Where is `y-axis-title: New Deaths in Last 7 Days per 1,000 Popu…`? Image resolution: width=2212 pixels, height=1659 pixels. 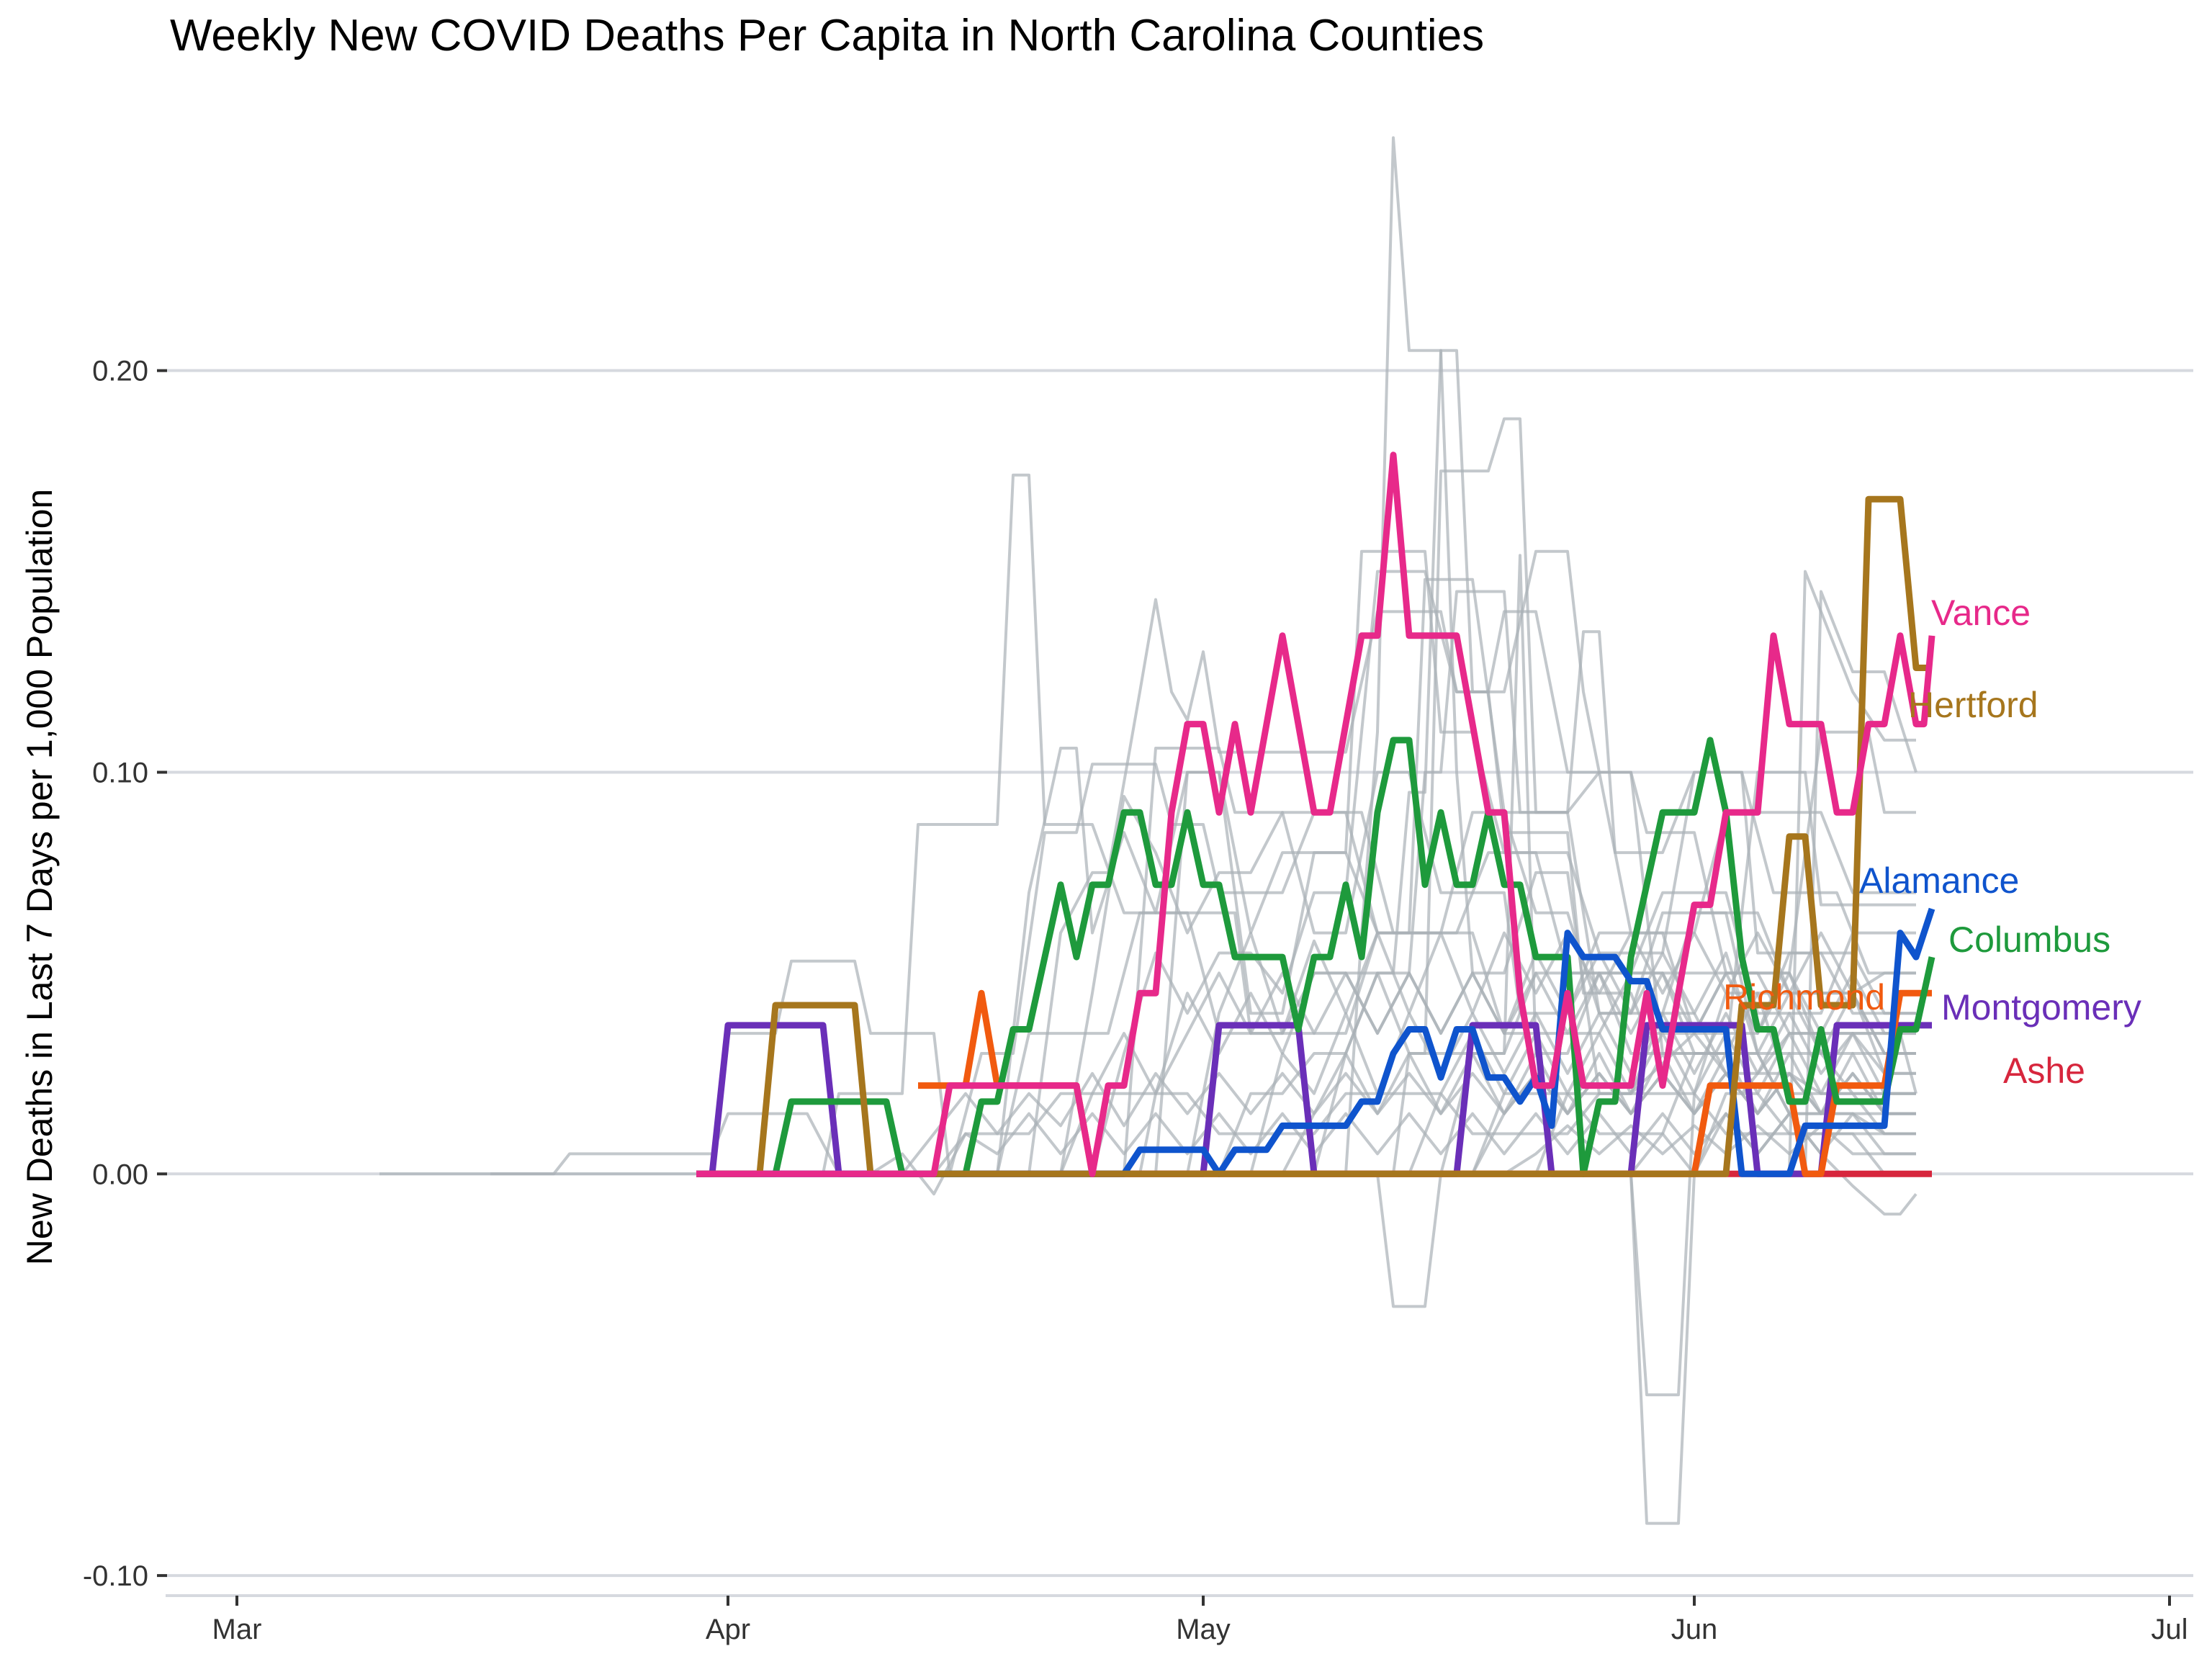 y-axis-title: New Deaths in Last 7 Days per 1,000 Popu… is located at coordinates (39, 877).